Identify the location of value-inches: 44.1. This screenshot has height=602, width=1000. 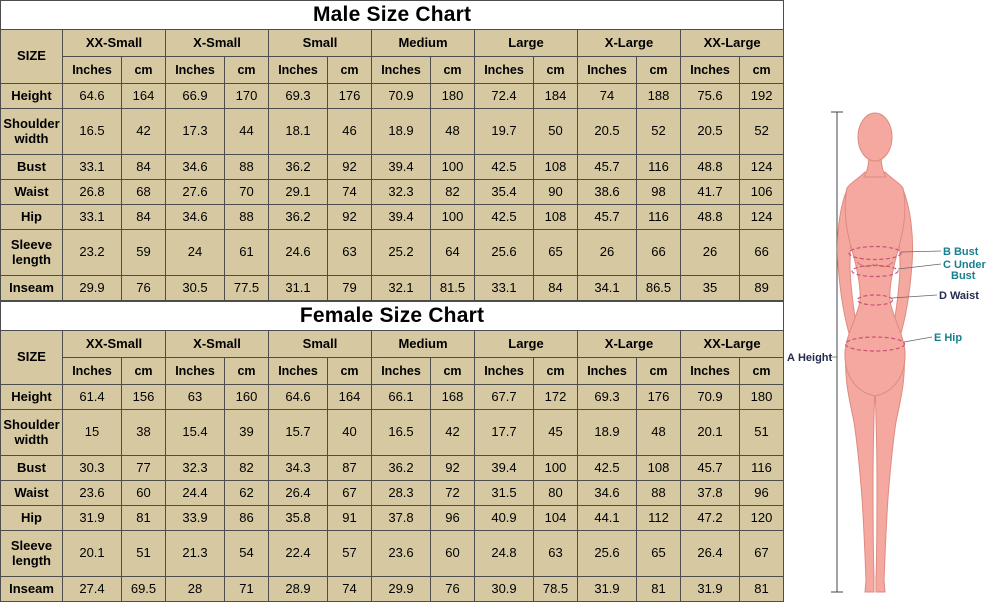
(607, 518).